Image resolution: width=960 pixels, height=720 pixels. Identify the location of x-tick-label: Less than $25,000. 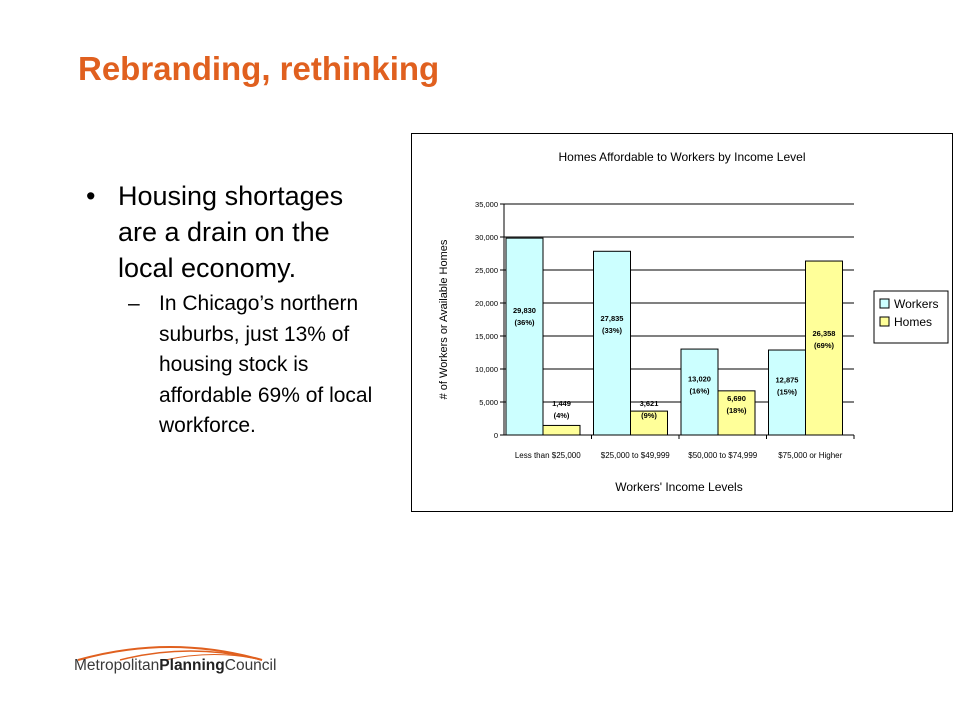
(548, 455).